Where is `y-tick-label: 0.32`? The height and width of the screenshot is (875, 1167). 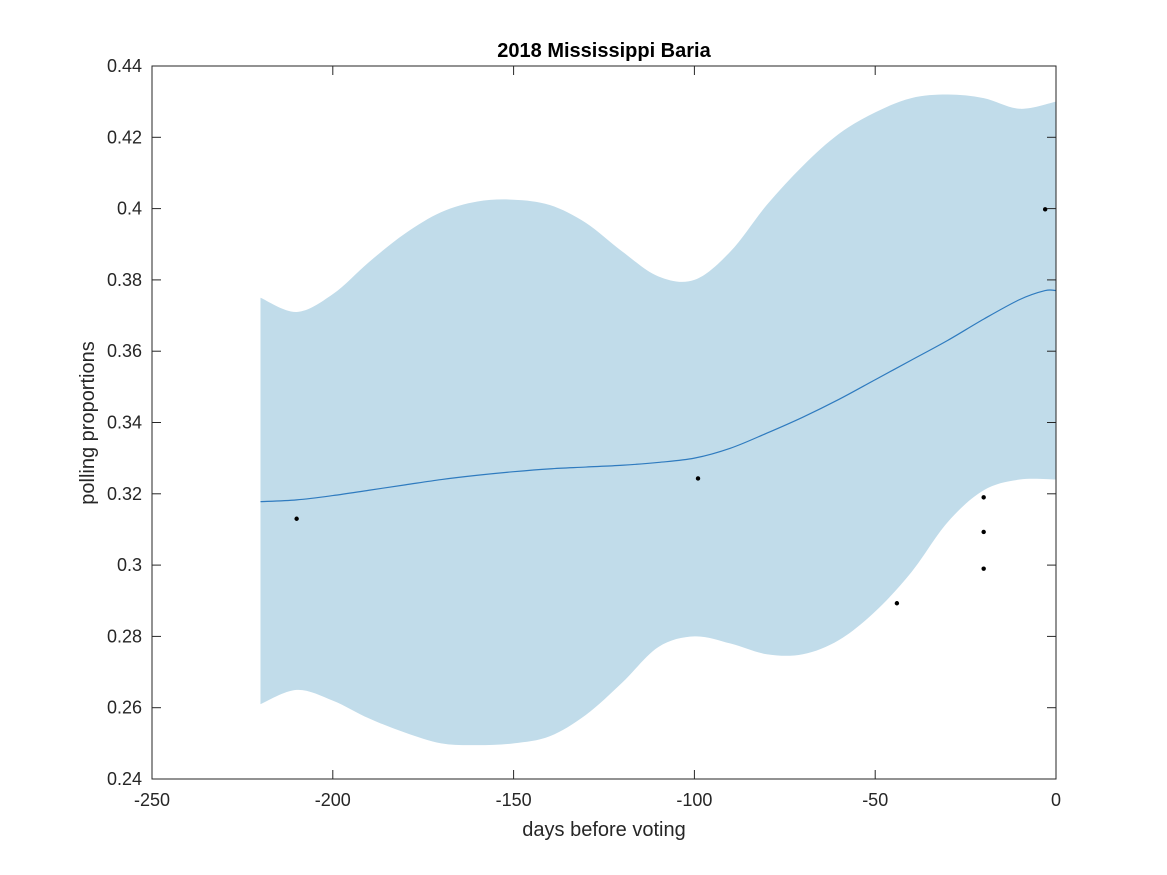 y-tick-label: 0.32 is located at coordinates (124, 494).